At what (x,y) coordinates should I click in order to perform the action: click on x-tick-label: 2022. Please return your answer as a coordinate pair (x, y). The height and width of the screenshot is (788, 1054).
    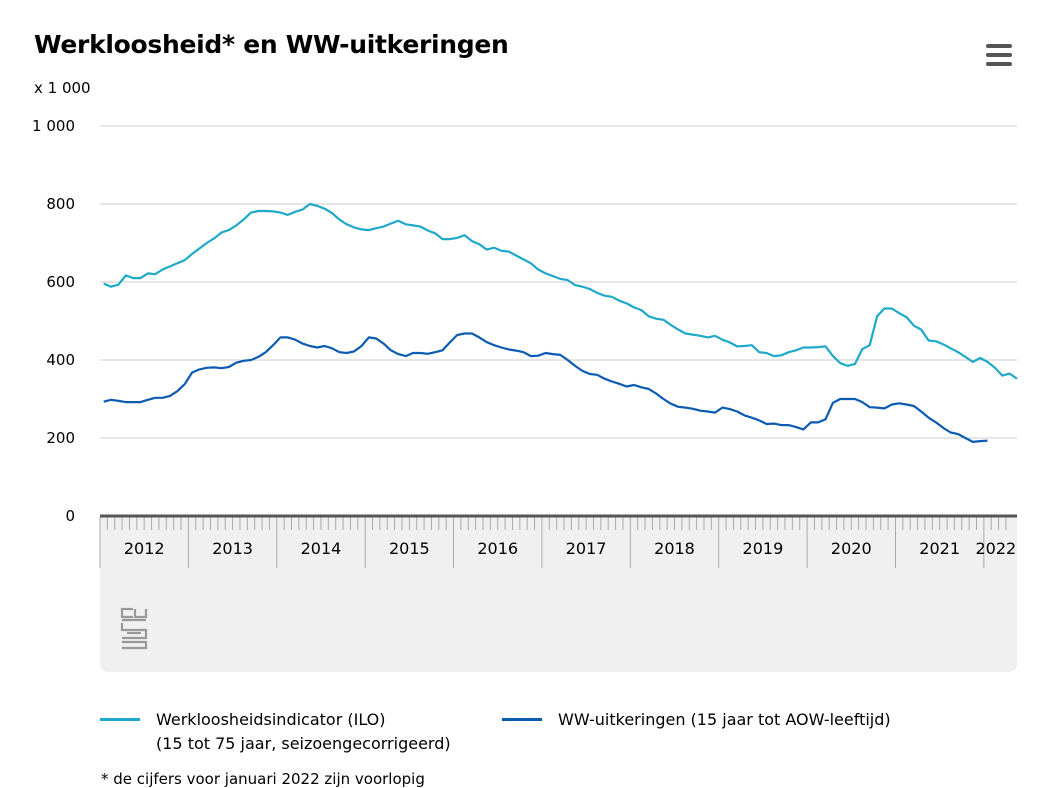
    Looking at the image, I should click on (995, 548).